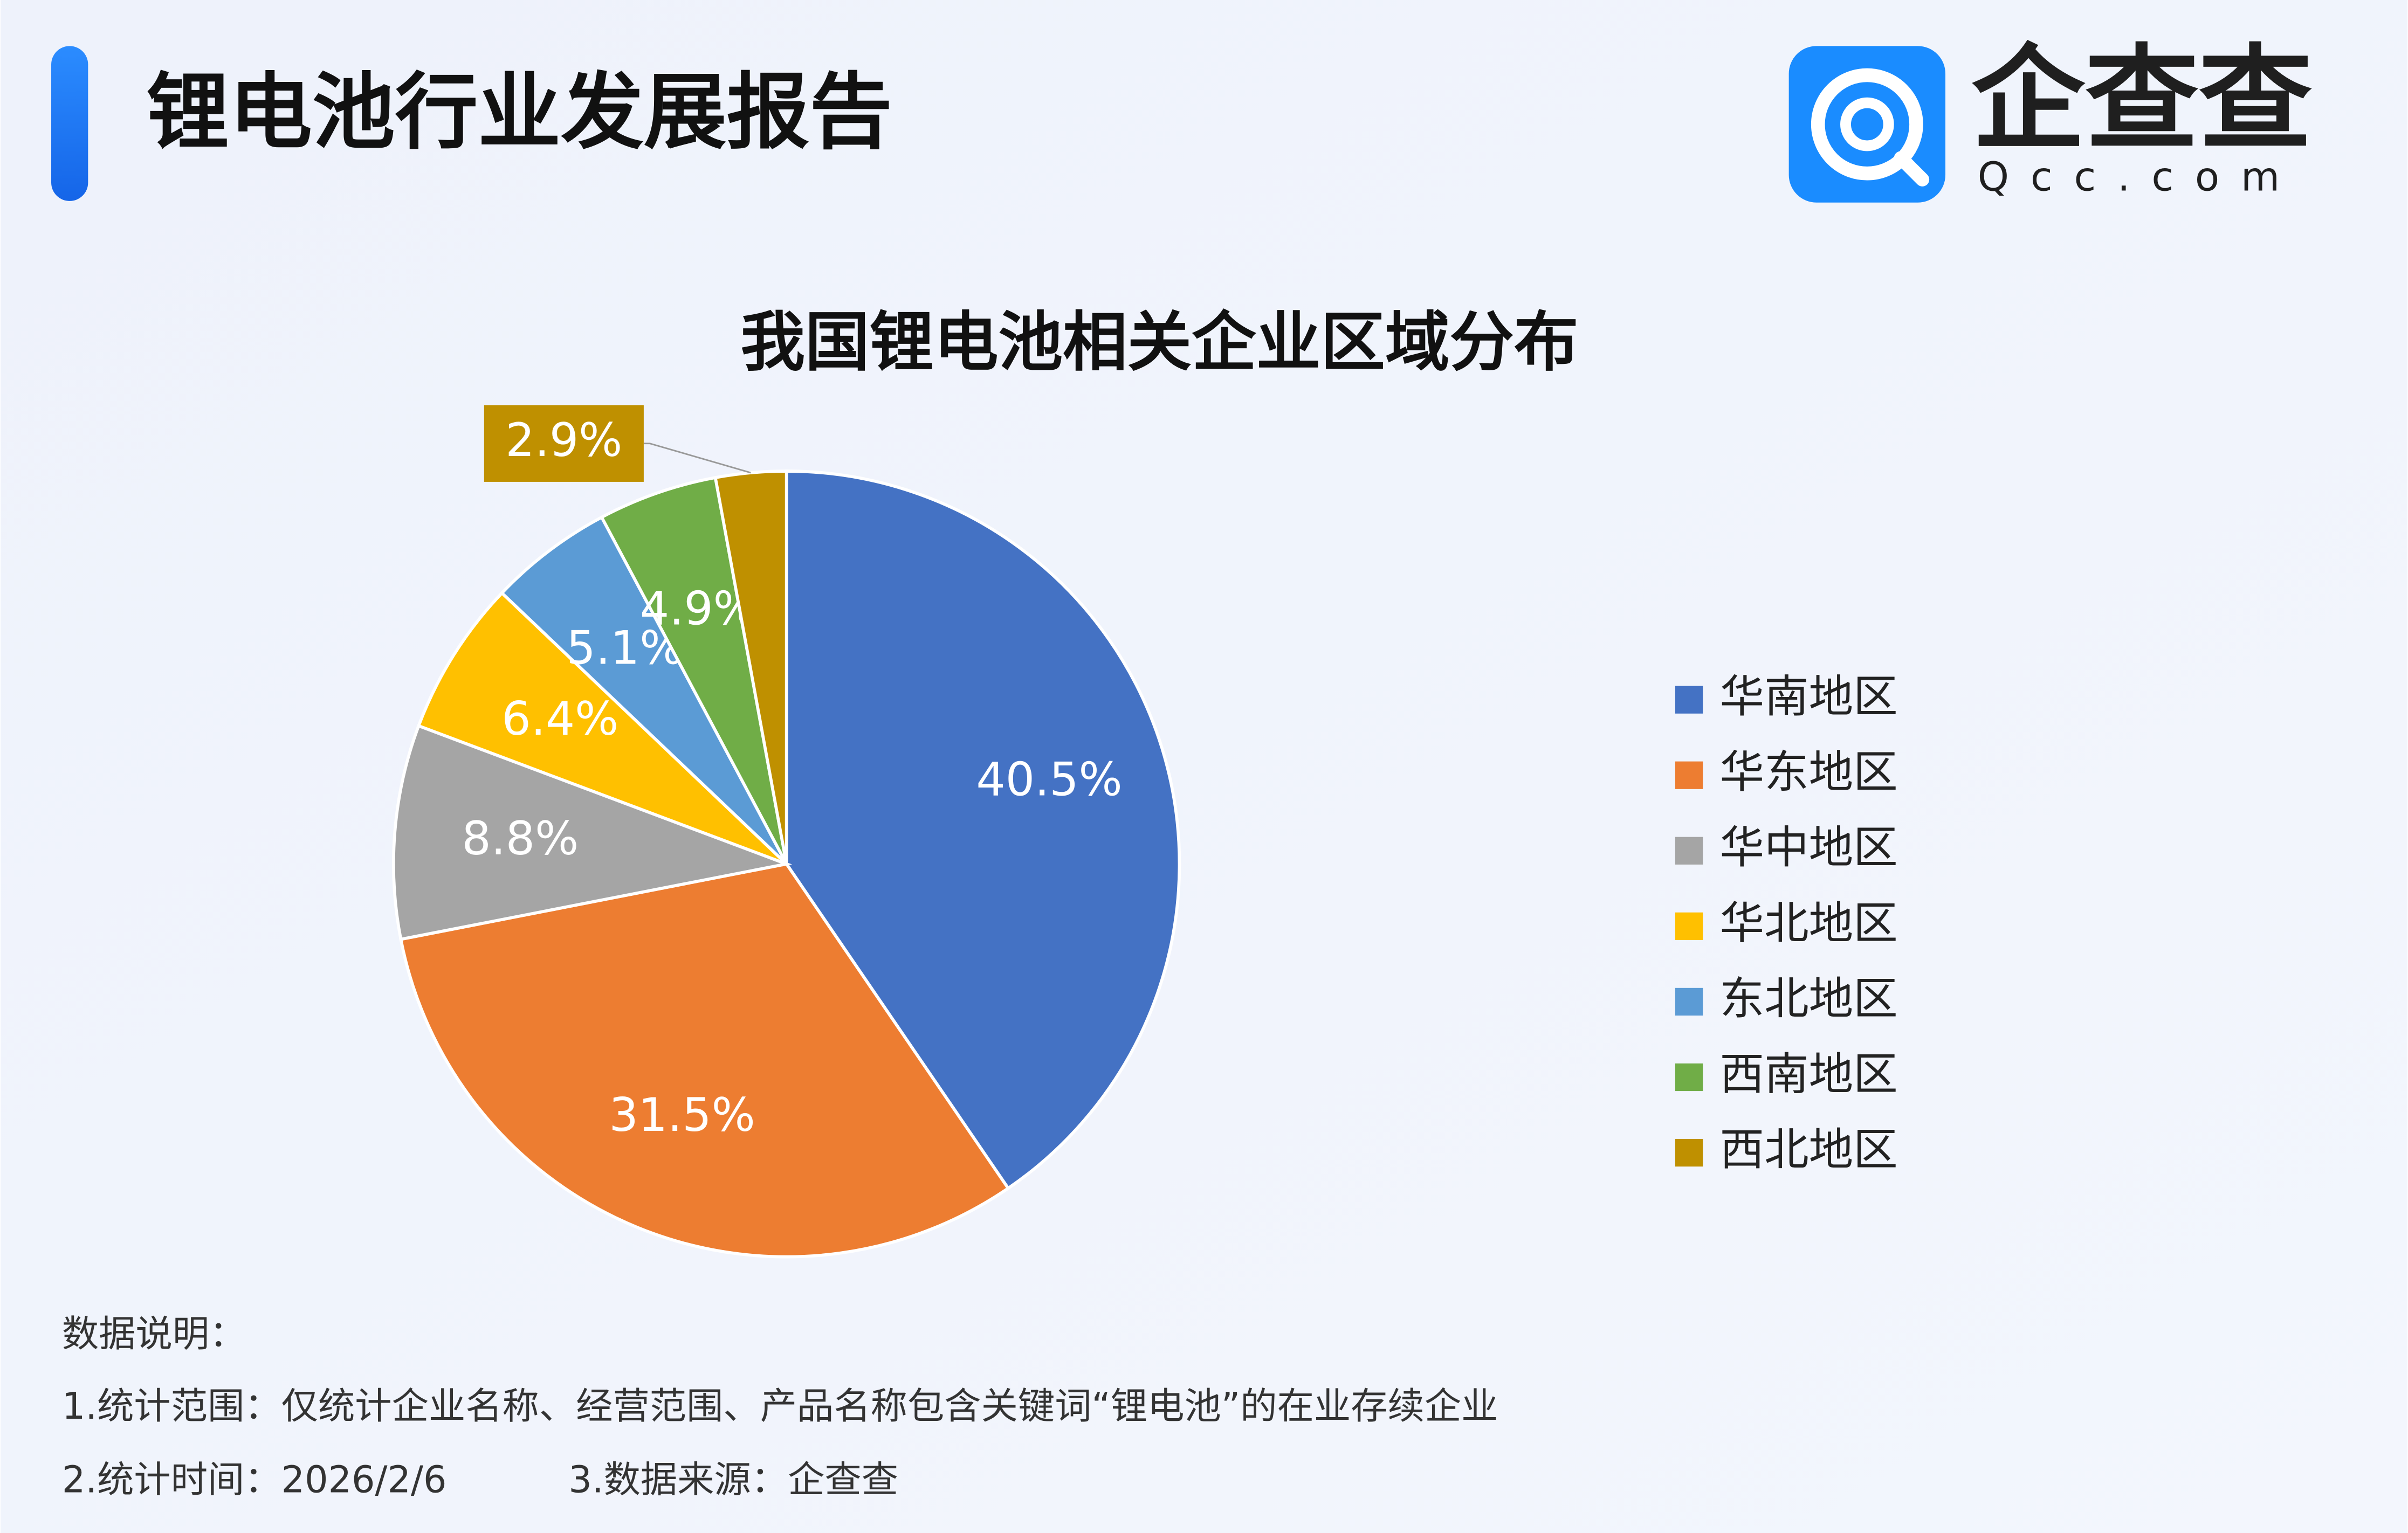  What do you see at coordinates (2139, 177) in the screenshot?
I see `logo-domain: Qcc.com` at bounding box center [2139, 177].